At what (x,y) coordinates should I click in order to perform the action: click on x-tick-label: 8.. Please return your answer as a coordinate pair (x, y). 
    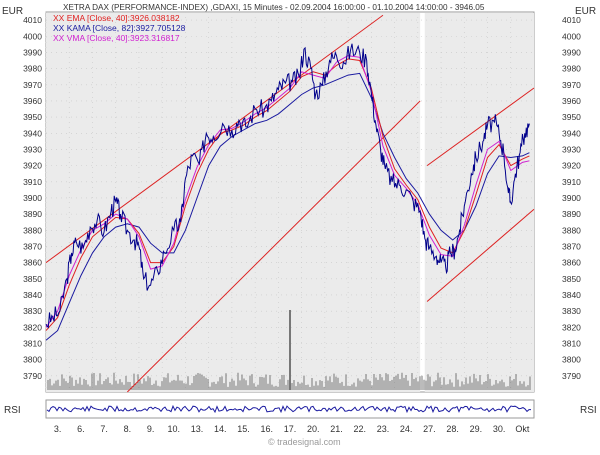
    Looking at the image, I should click on (128, 429).